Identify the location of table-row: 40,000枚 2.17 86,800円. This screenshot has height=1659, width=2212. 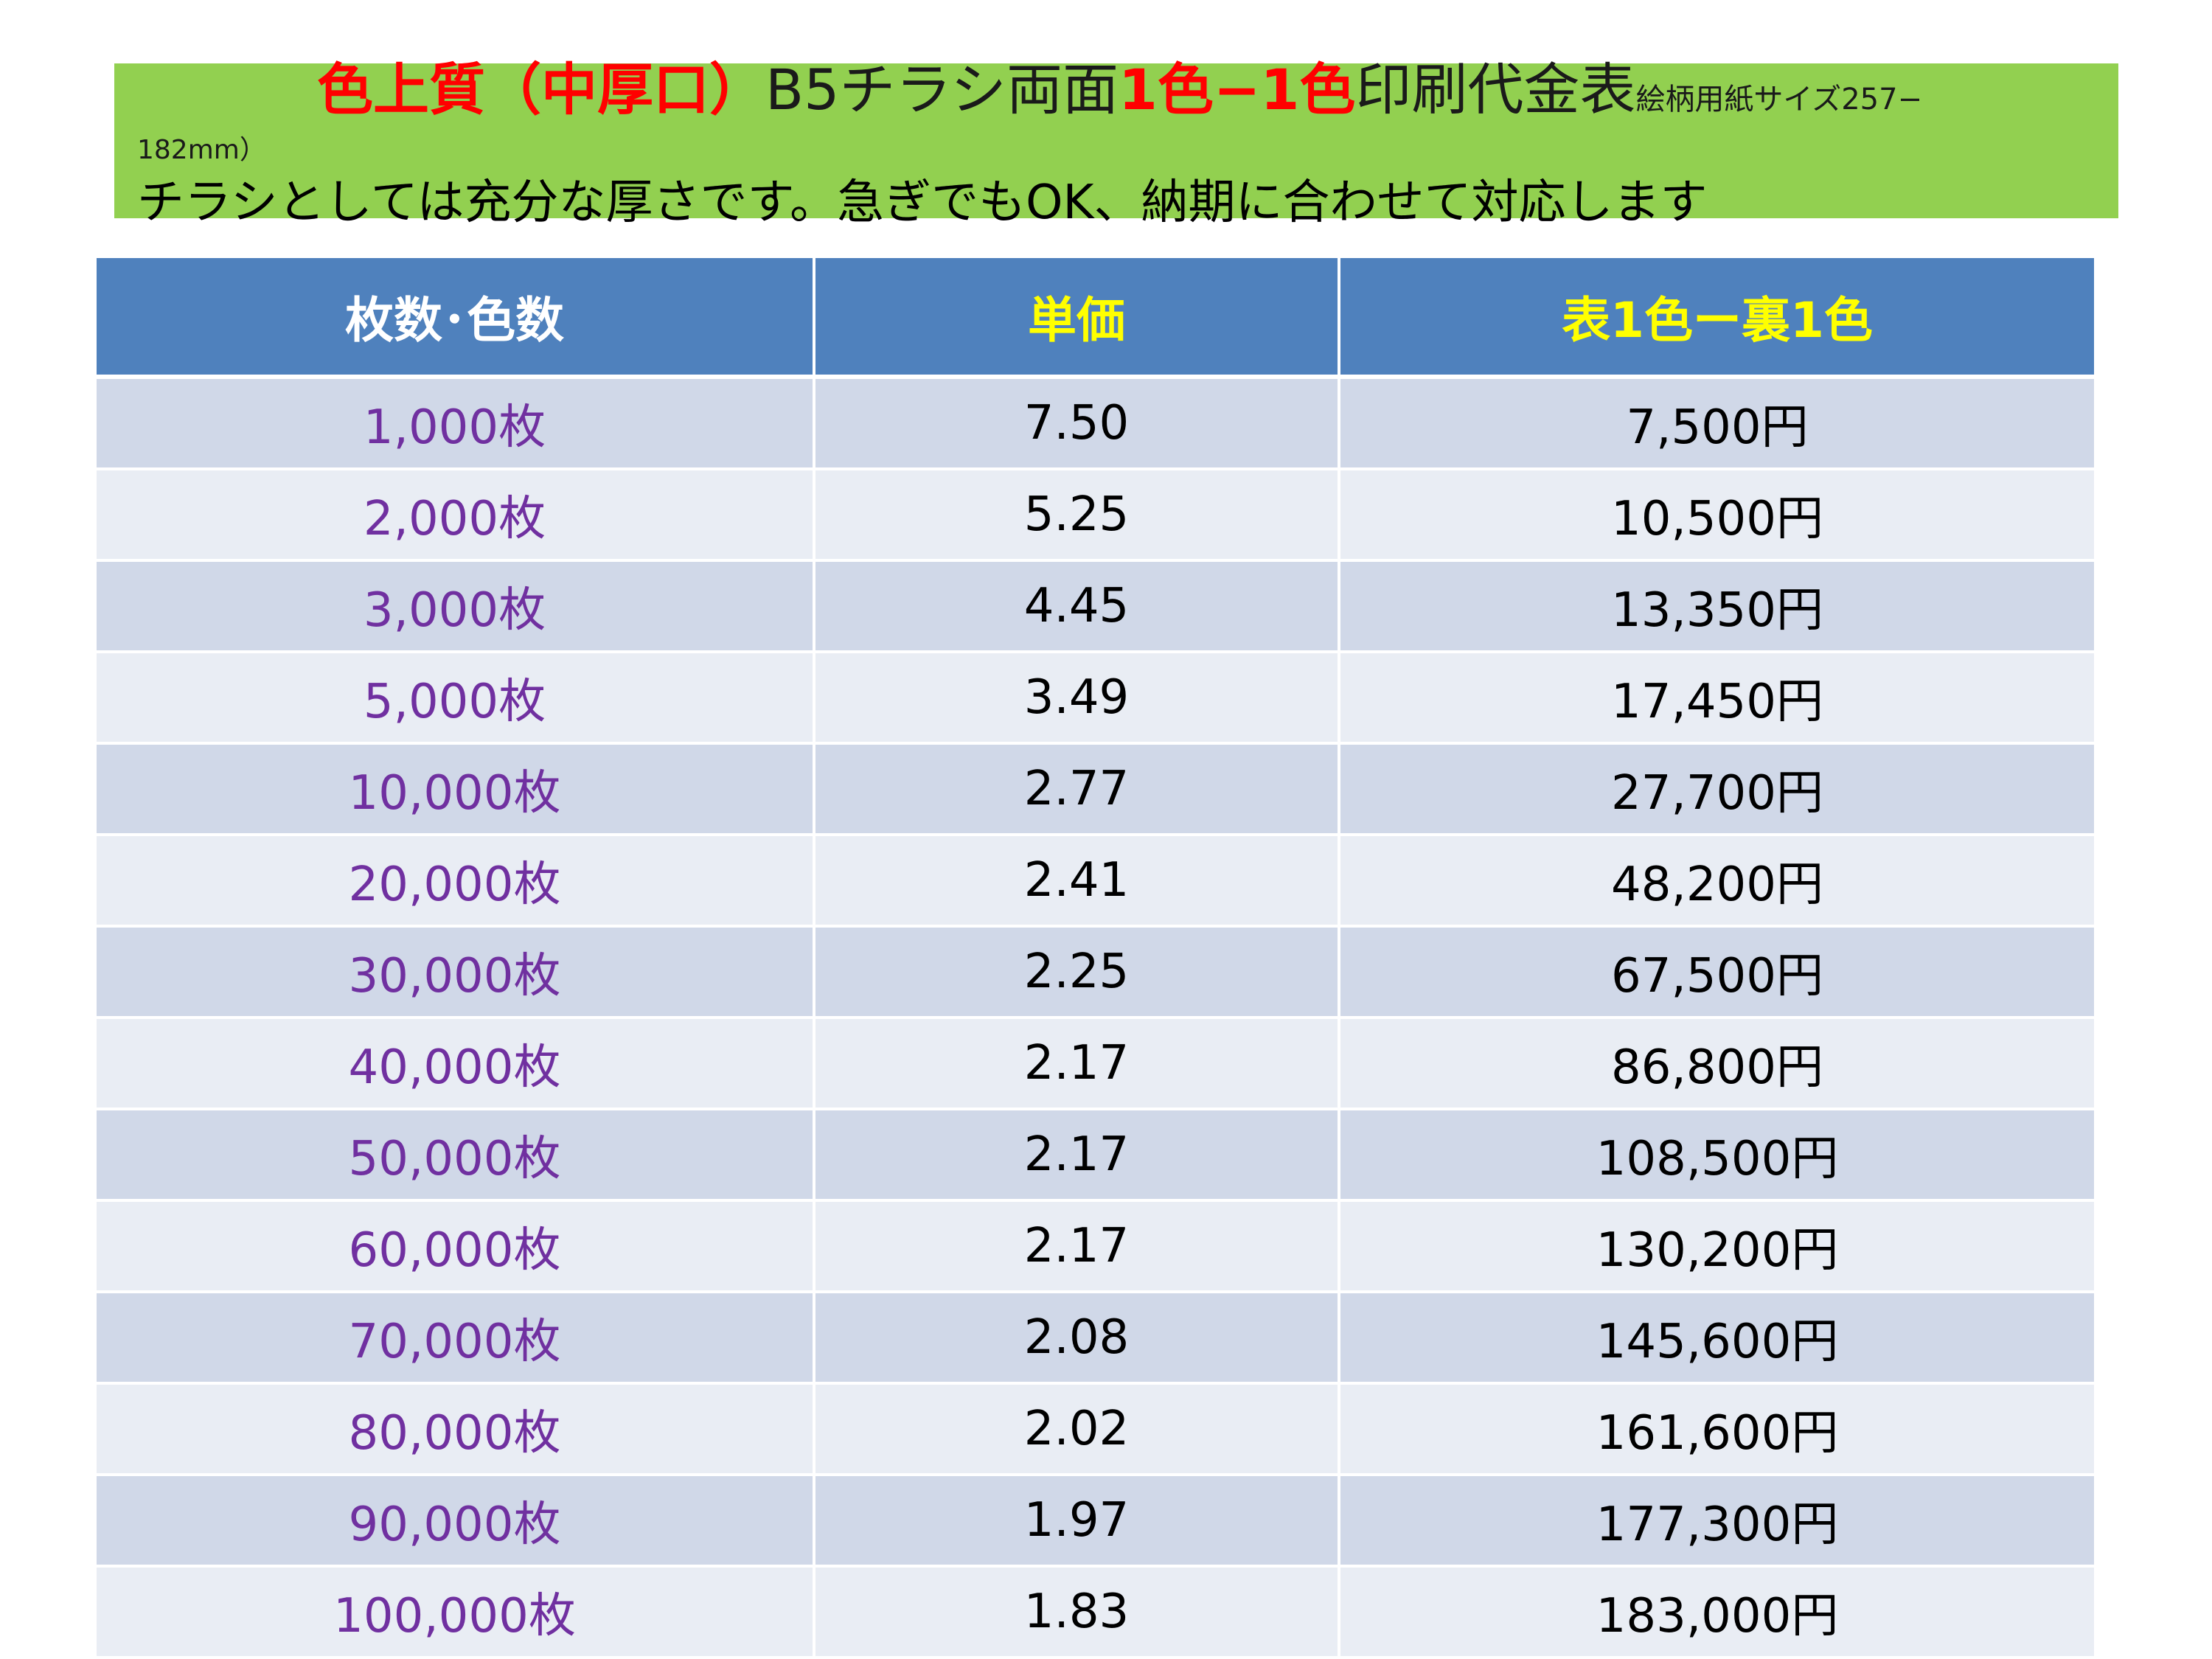
(1095, 1064).